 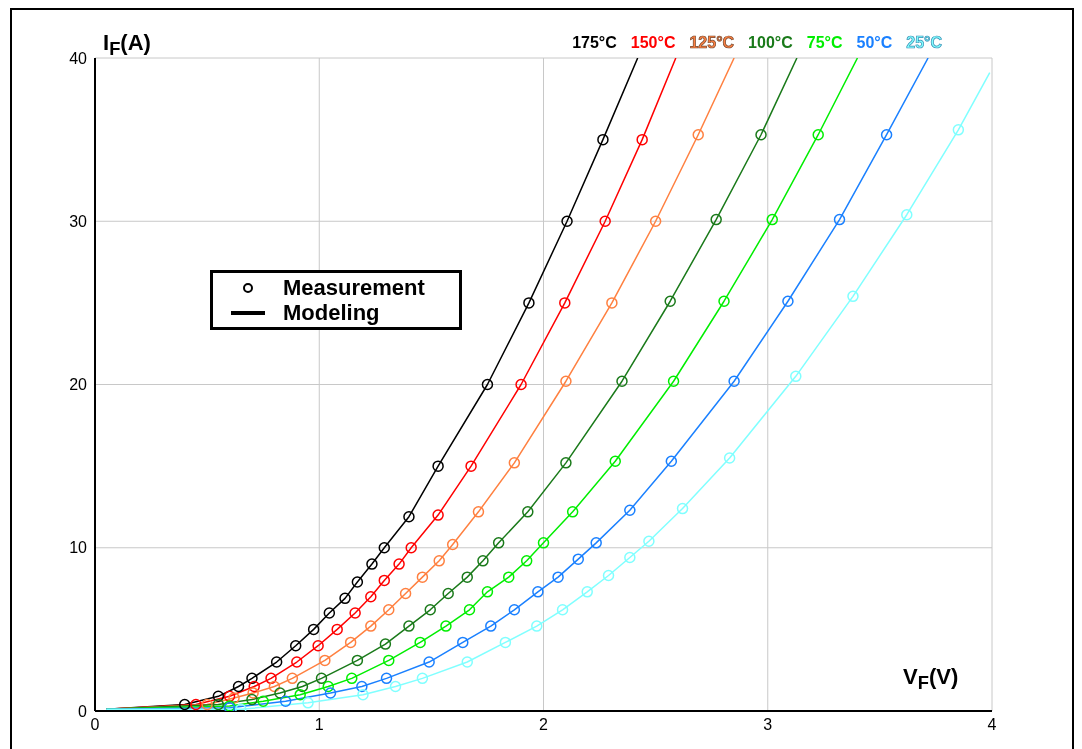 What do you see at coordinates (78, 58) in the screenshot?
I see `y-tick-label: 40` at bounding box center [78, 58].